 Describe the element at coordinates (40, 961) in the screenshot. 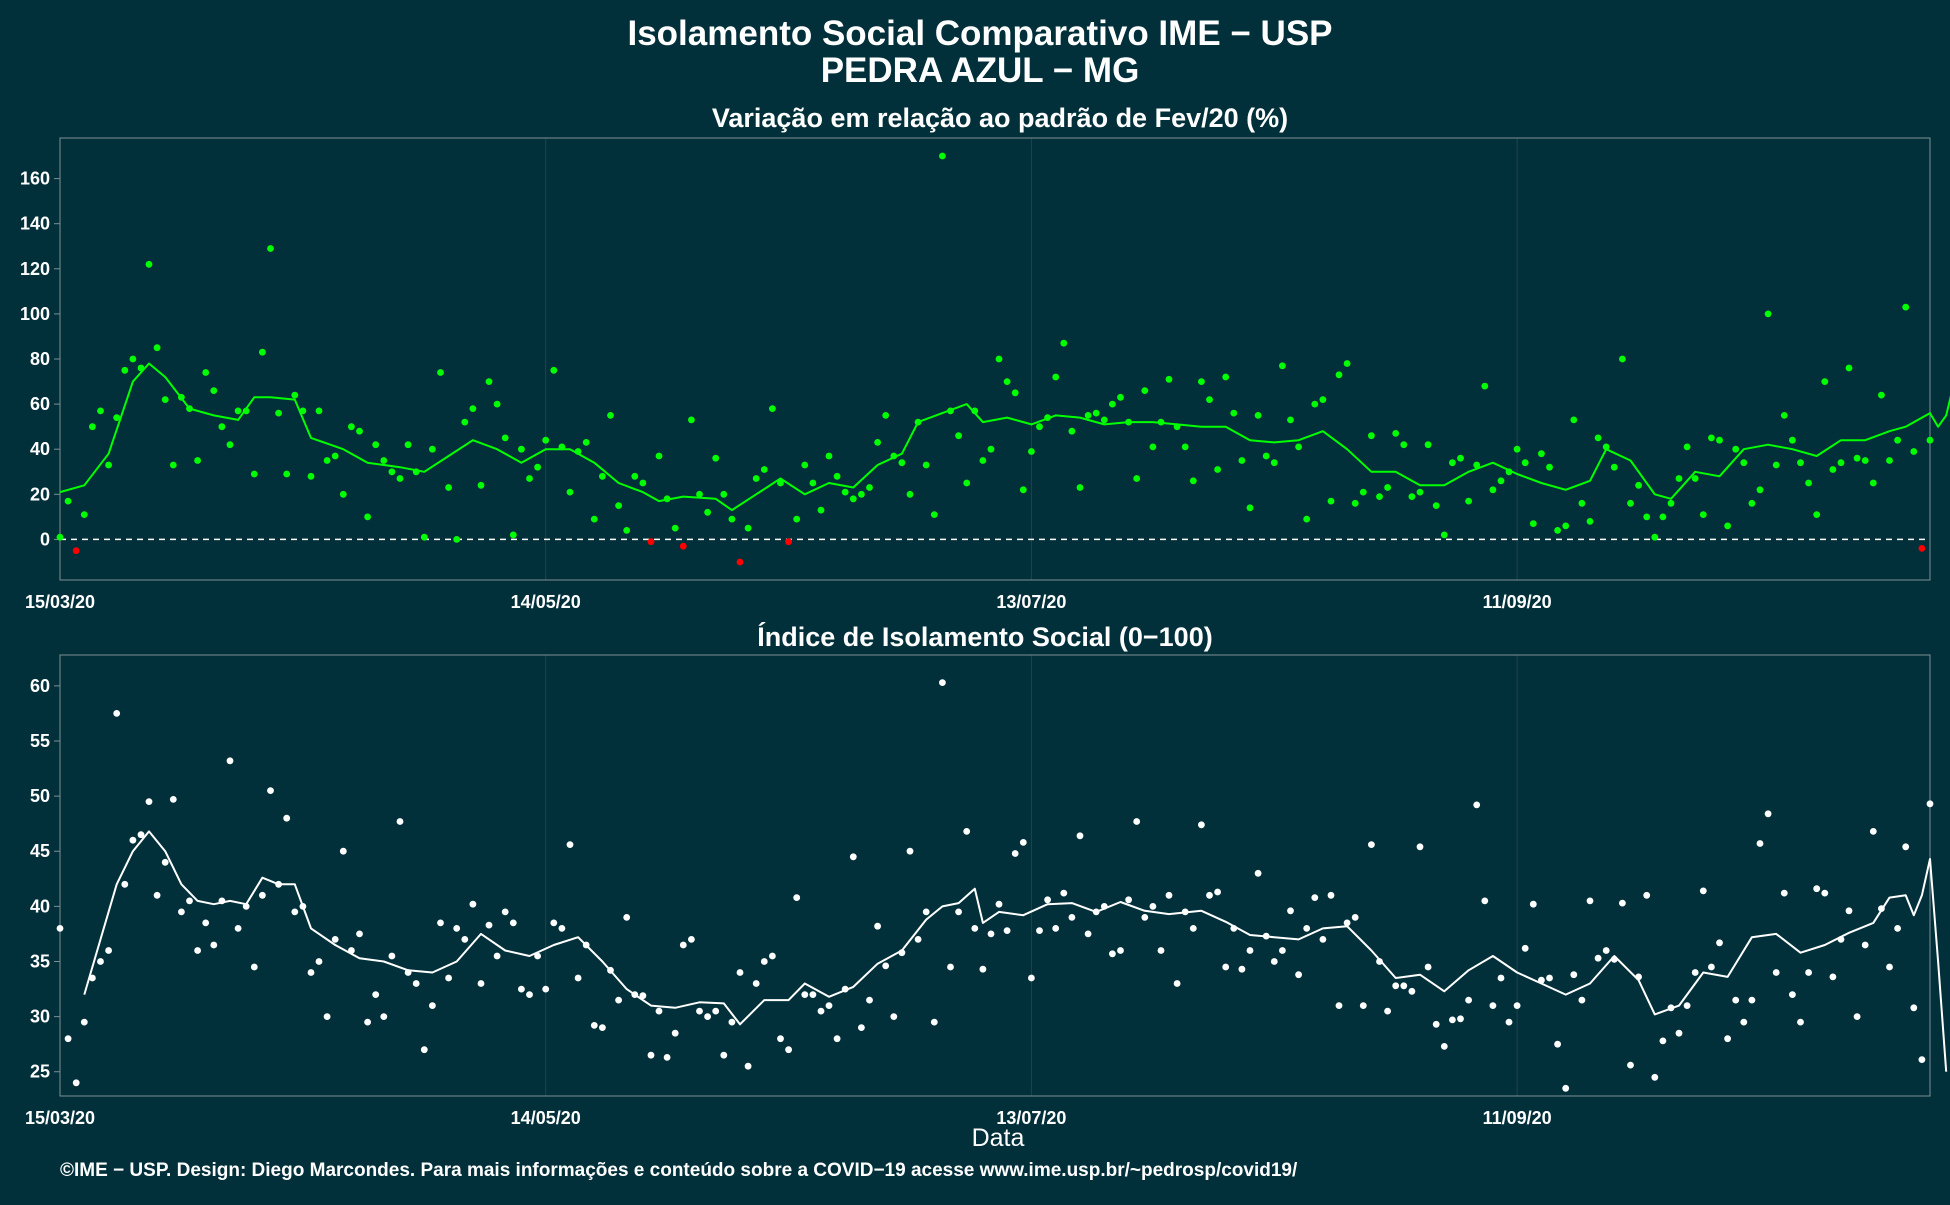

I see `y-tick-label: 35` at that location.